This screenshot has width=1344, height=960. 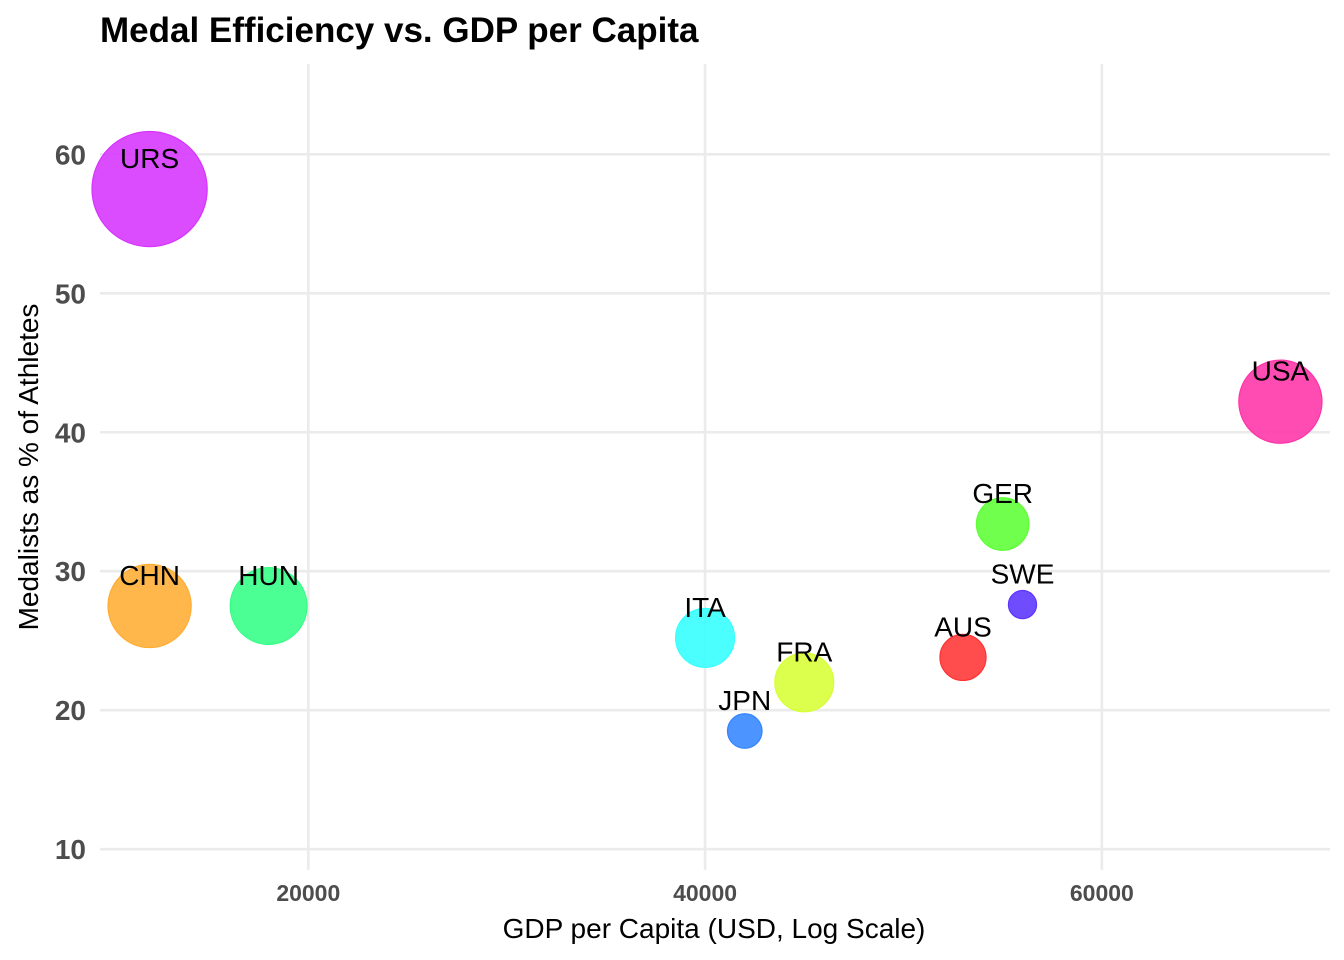 What do you see at coordinates (70, 432) in the screenshot?
I see `y-tick-label: 40` at bounding box center [70, 432].